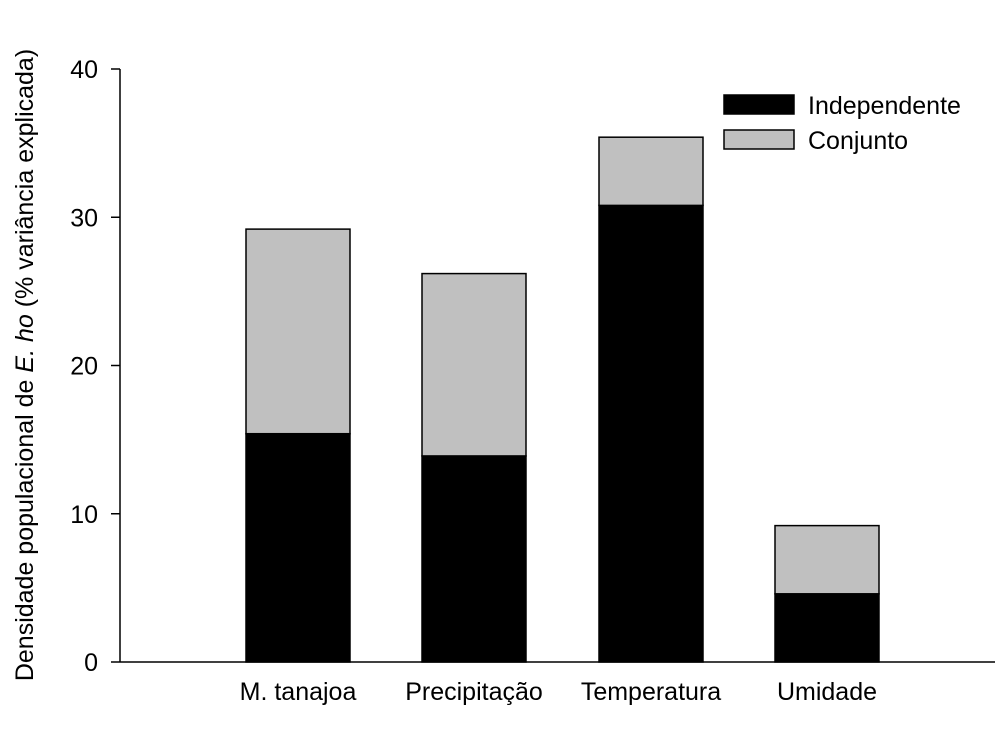 This screenshot has height=731, width=1001. I want to click on legend: Independente Conjunto, so click(842, 123).